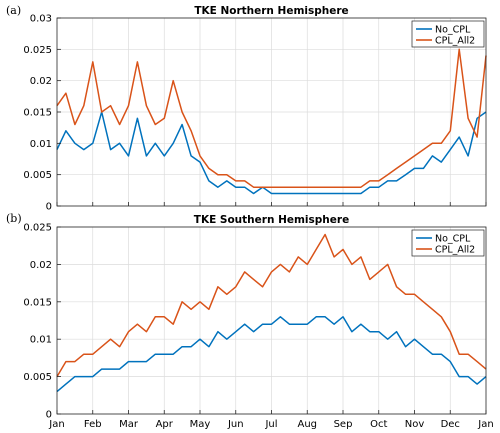 This screenshot has height=433, width=500. What do you see at coordinates (270, 424) in the screenshot?
I see `x-tick-label: Jul` at bounding box center [270, 424].